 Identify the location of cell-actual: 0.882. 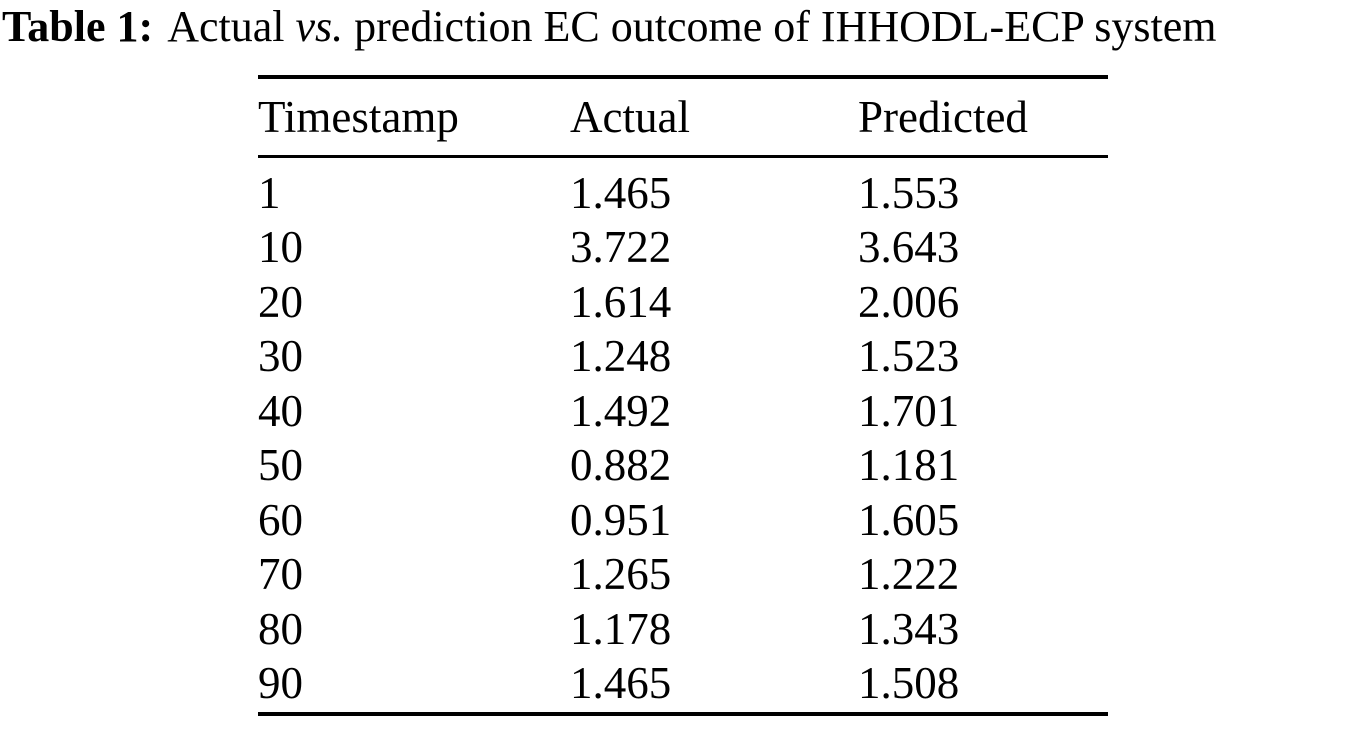
(621, 465).